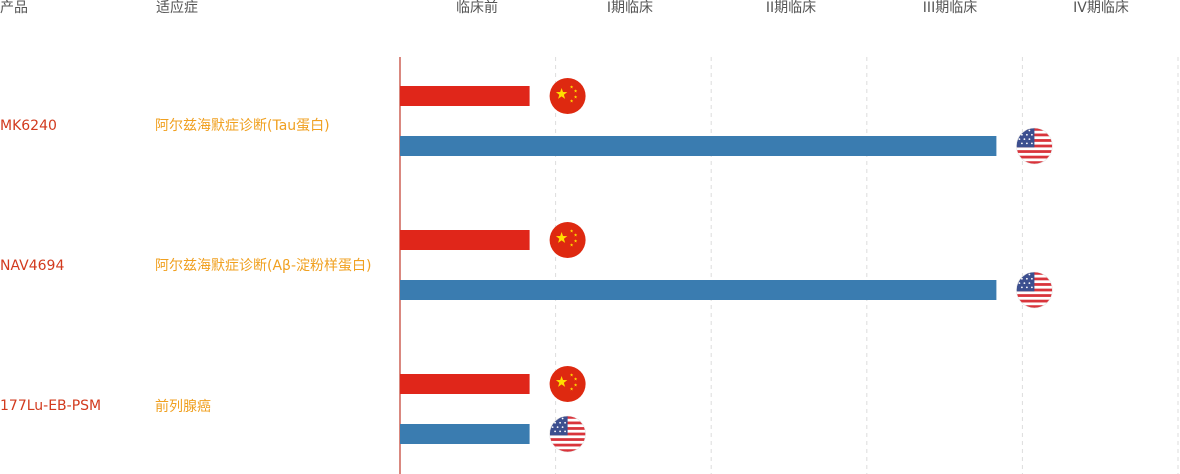 This screenshot has height=474, width=1180. I want to click on product-mk6240: MK6240, so click(28, 126).